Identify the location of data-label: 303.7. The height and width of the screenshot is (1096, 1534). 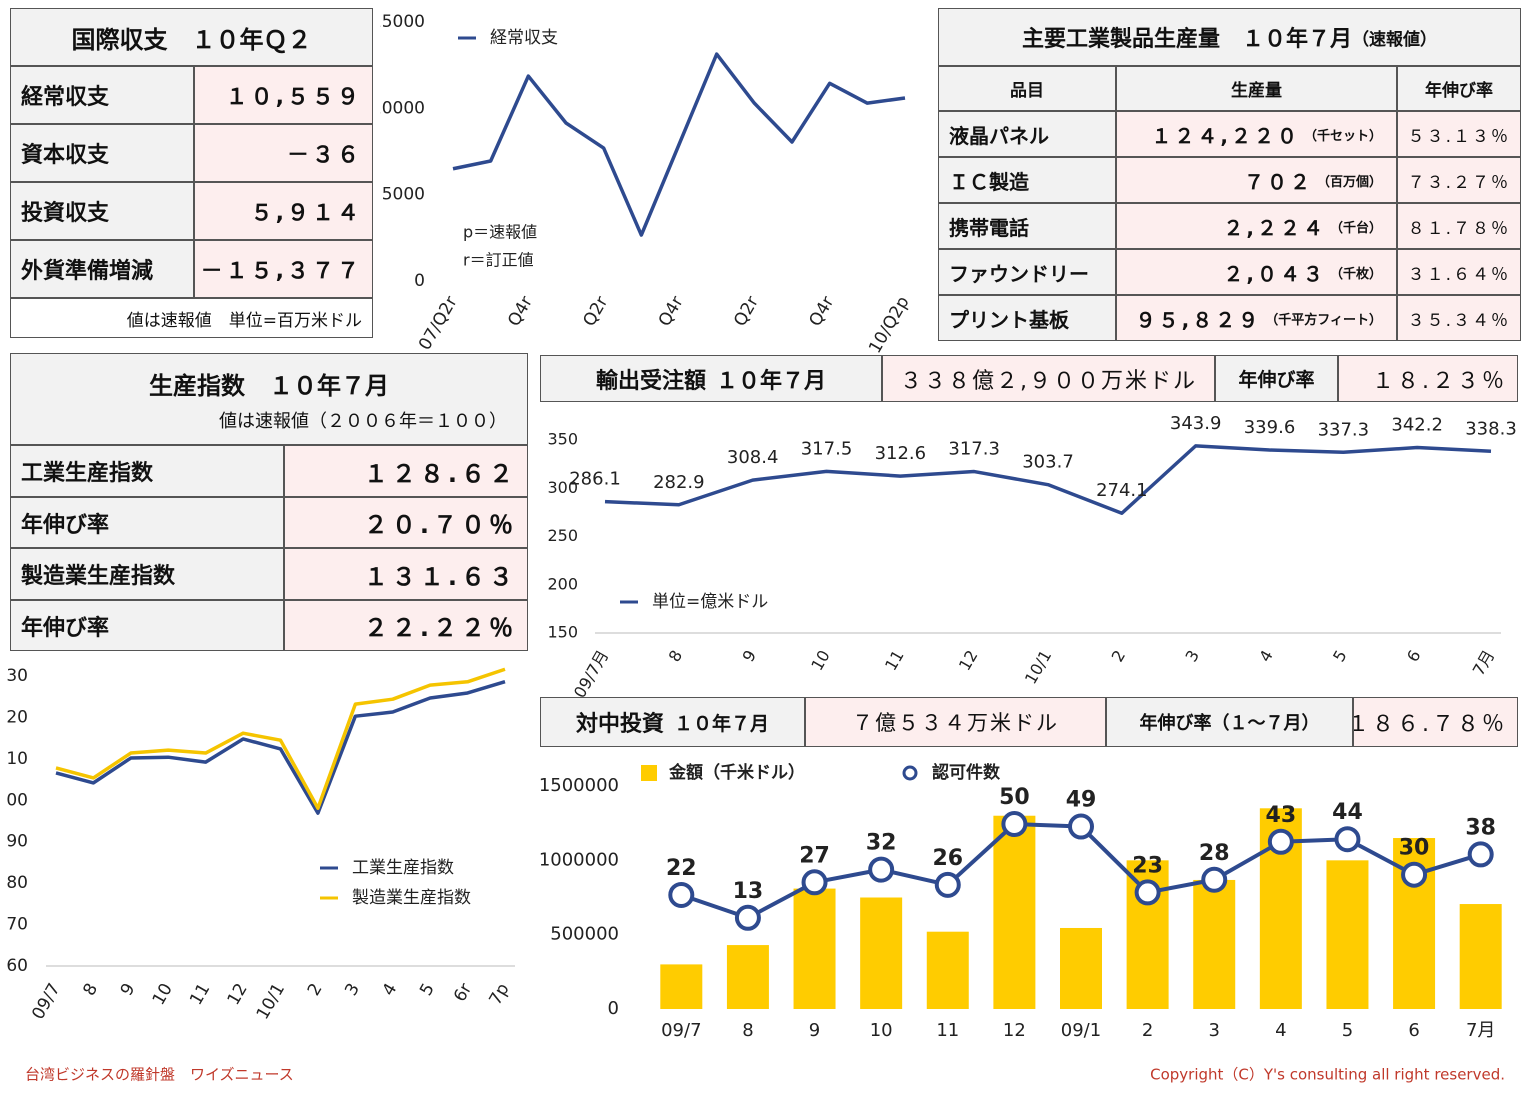
(1048, 462).